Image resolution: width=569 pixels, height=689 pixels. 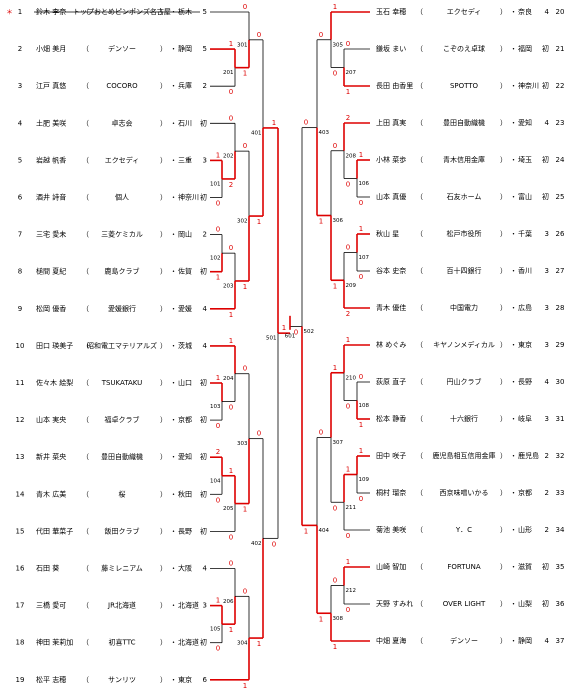 What do you see at coordinates (188, 642) in the screenshot?
I see `pref: 北海道` at bounding box center [188, 642].